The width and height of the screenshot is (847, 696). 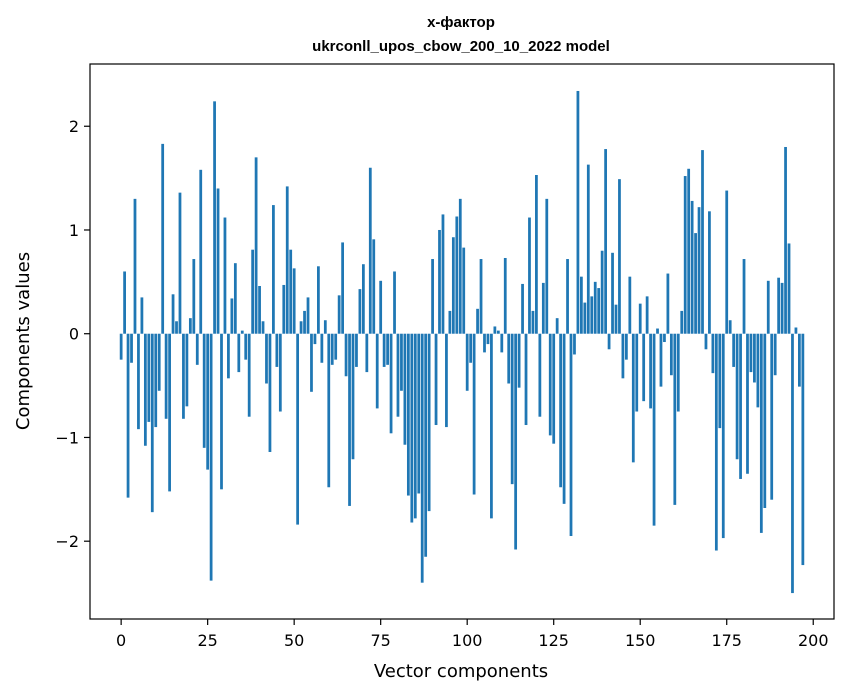 What do you see at coordinates (294, 640) in the screenshot?
I see `x-tick-label: 50` at bounding box center [294, 640].